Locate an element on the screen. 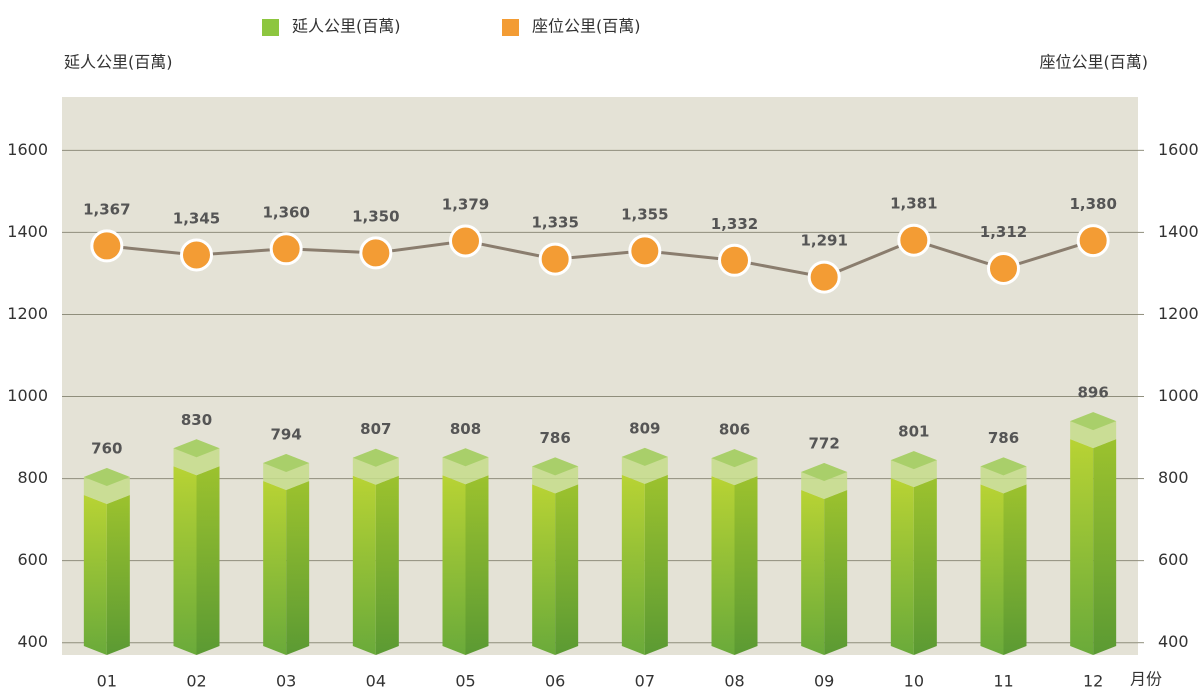  x-tick-label: 03 is located at coordinates (286, 680).